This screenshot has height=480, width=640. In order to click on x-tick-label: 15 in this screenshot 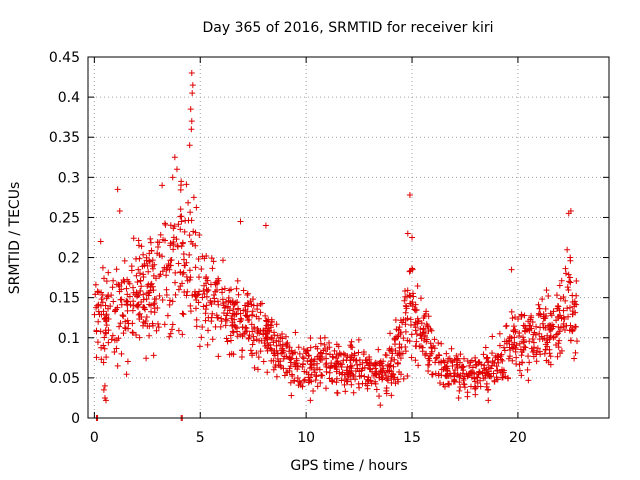, I will do `click(412, 438)`.